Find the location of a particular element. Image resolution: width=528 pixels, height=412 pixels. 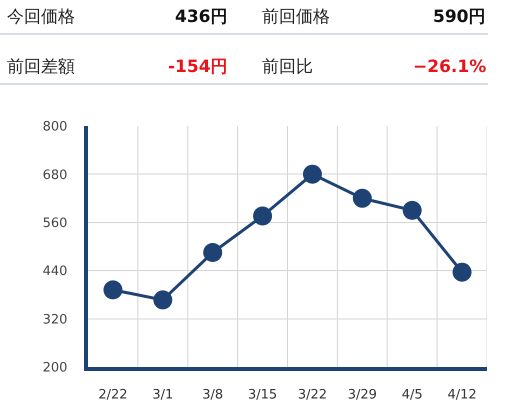

y-tick-label: 320 is located at coordinates (55, 320).